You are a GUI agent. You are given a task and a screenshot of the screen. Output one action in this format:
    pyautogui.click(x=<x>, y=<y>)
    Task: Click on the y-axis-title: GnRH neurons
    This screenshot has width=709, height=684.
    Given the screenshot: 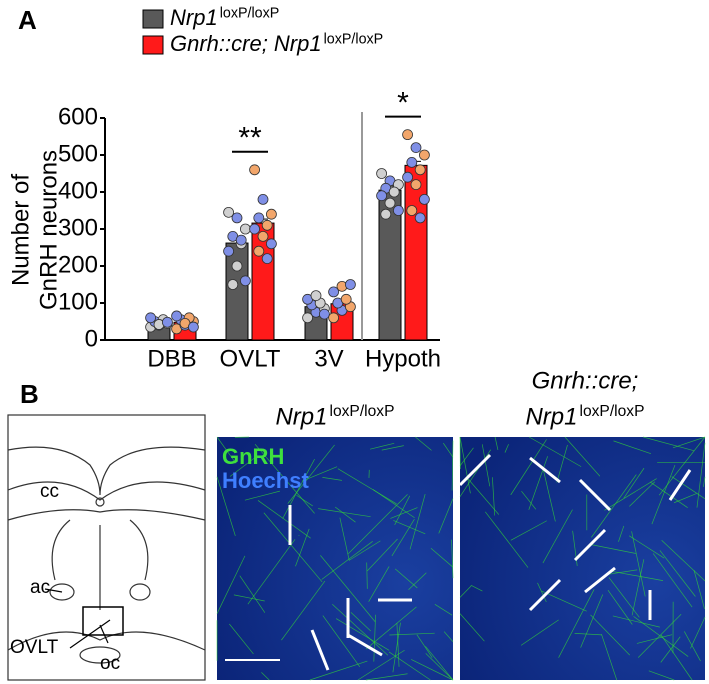 What is the action you would take?
    pyautogui.click(x=48, y=230)
    